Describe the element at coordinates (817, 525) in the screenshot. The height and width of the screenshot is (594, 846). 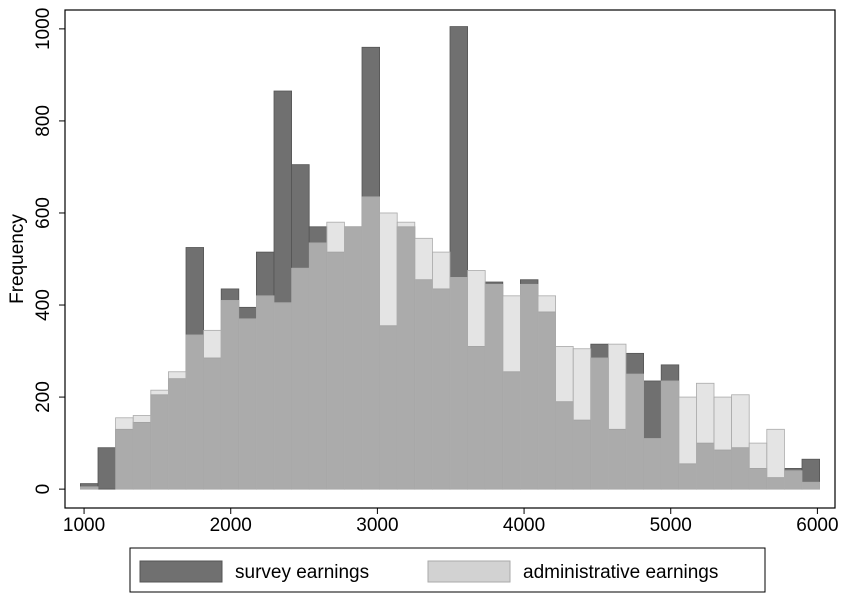
I see `x-tick-label: 6000` at that location.